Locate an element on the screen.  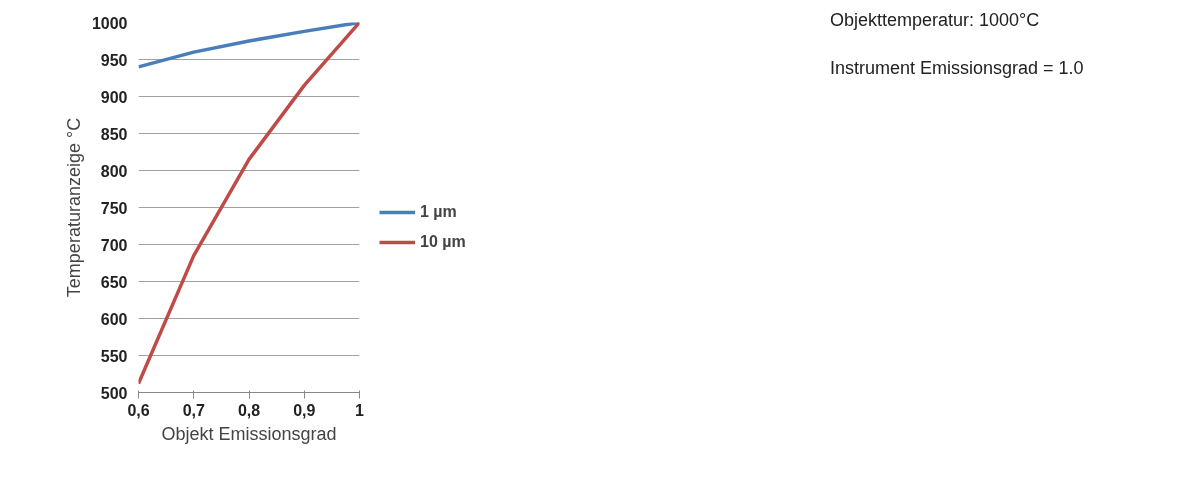
y-tick-label: 800 is located at coordinates (114, 171).